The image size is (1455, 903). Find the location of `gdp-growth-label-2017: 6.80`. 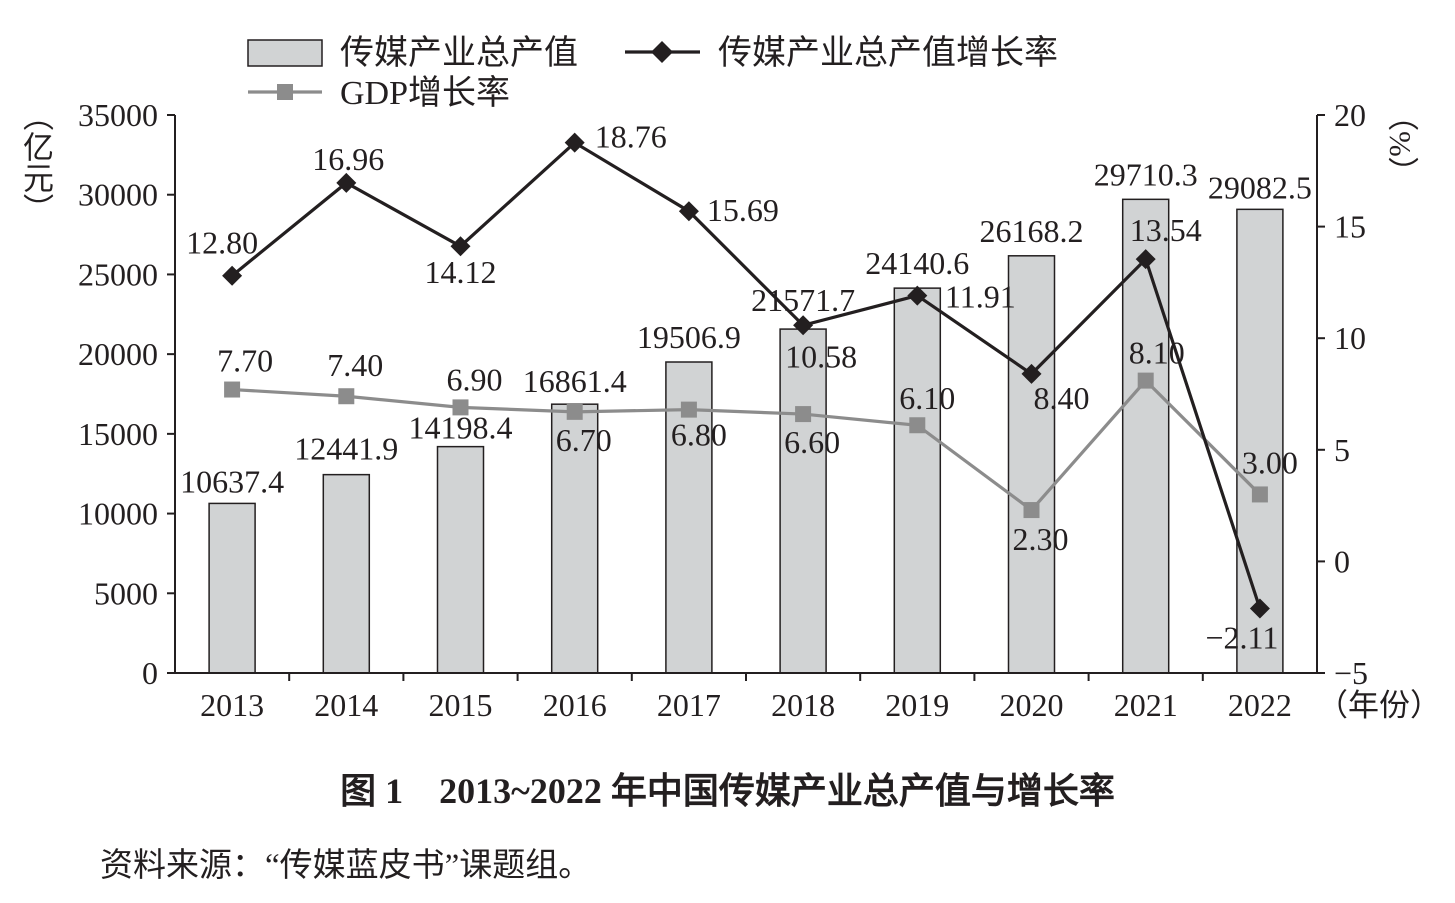

gdp-growth-label-2017: 6.80 is located at coordinates (699, 435).